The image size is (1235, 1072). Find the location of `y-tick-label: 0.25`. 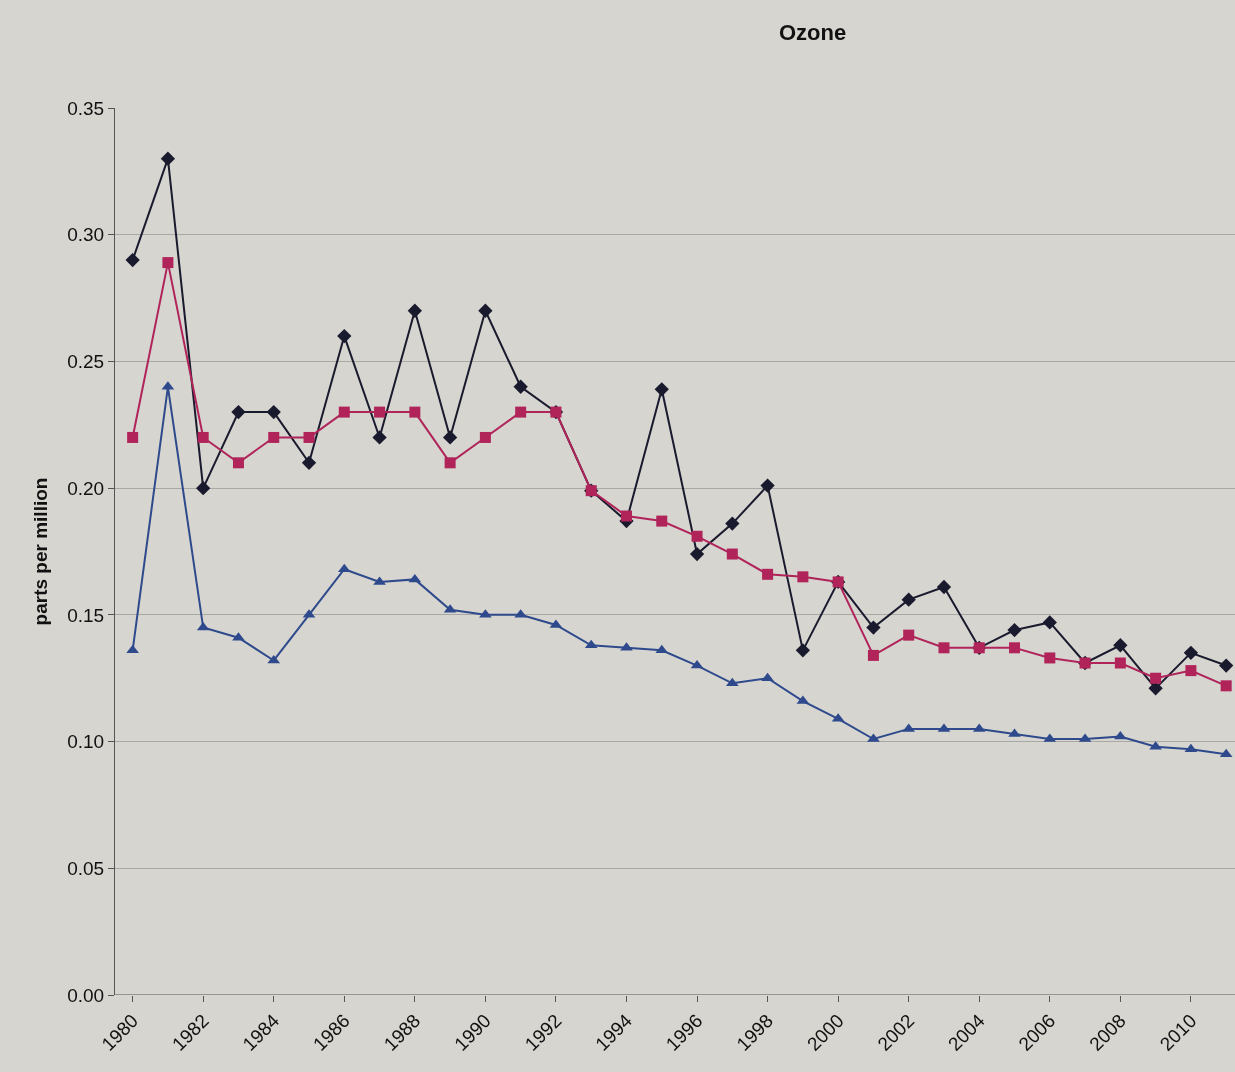

y-tick-label: 0.25 is located at coordinates (86, 362).